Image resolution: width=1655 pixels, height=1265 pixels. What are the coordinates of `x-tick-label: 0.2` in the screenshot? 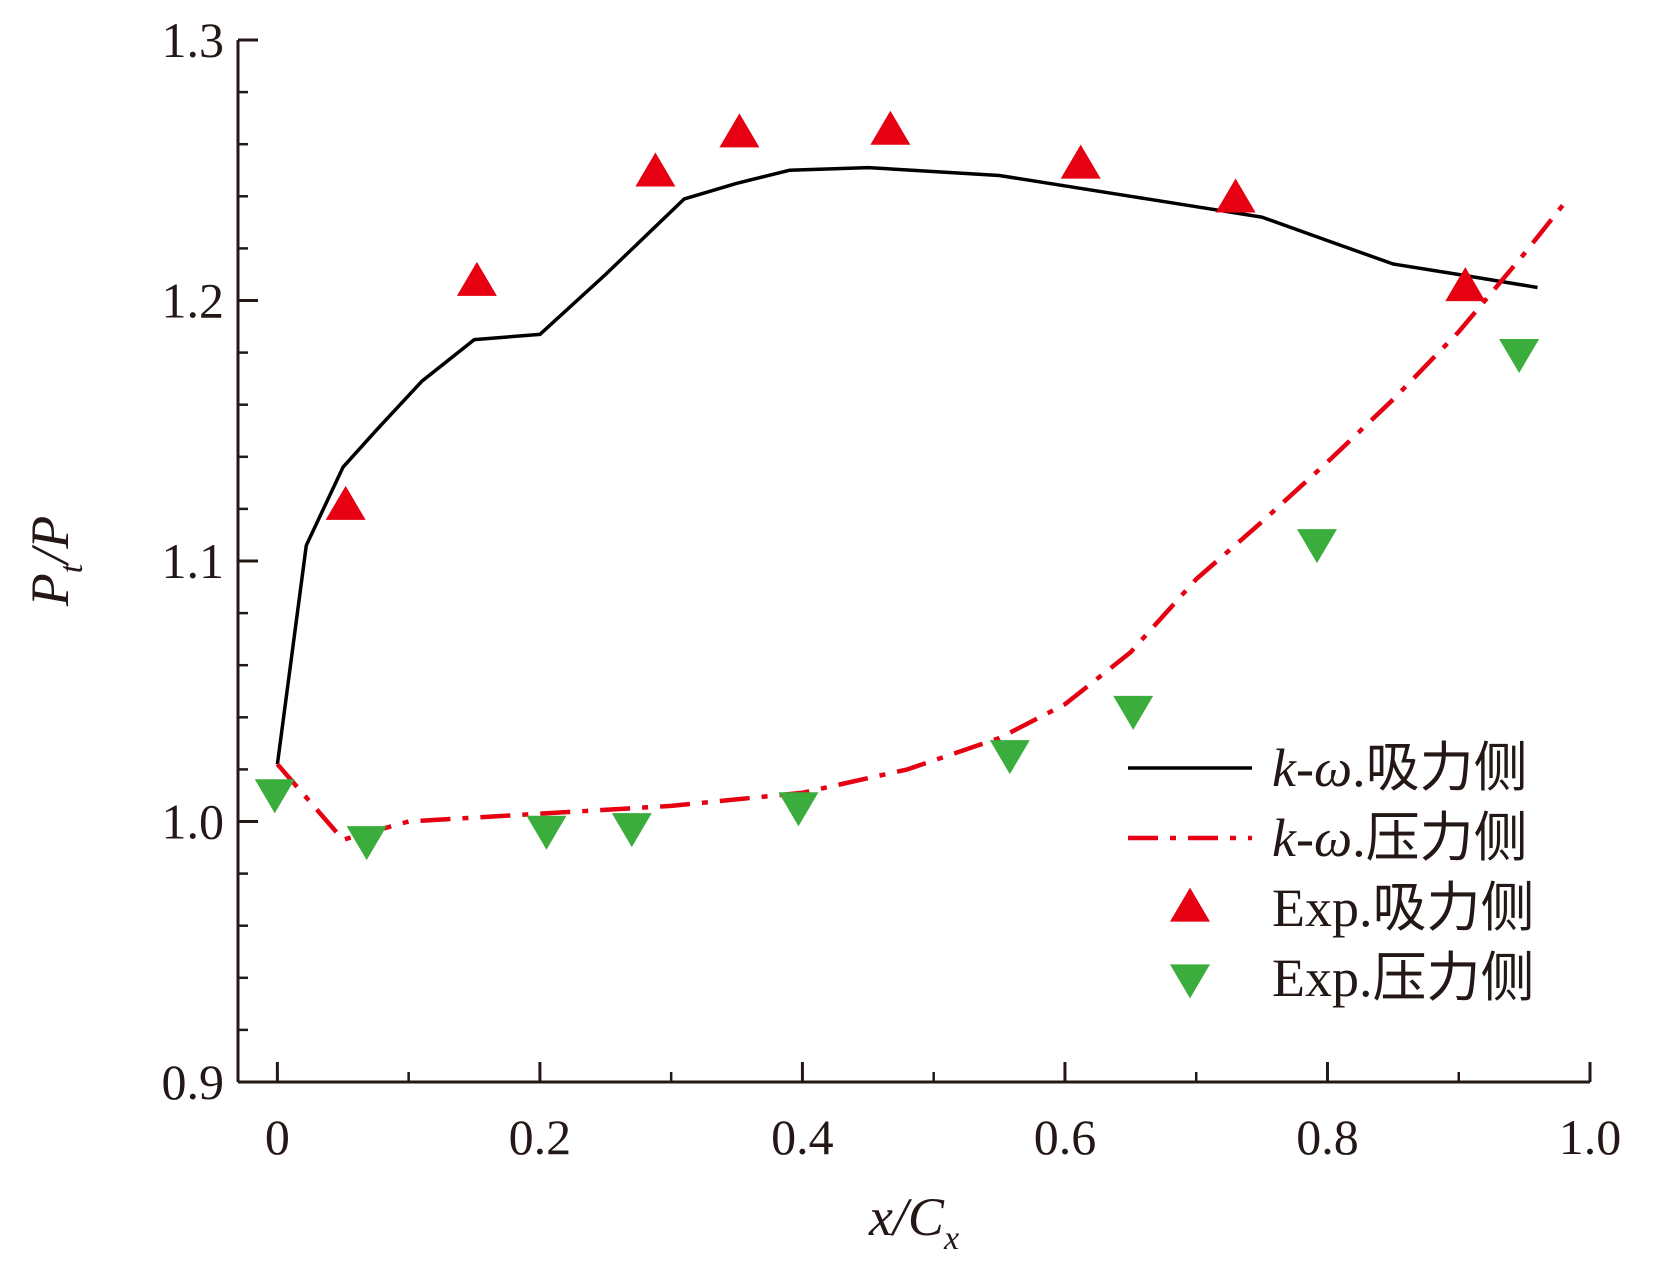 It's located at (540, 1137).